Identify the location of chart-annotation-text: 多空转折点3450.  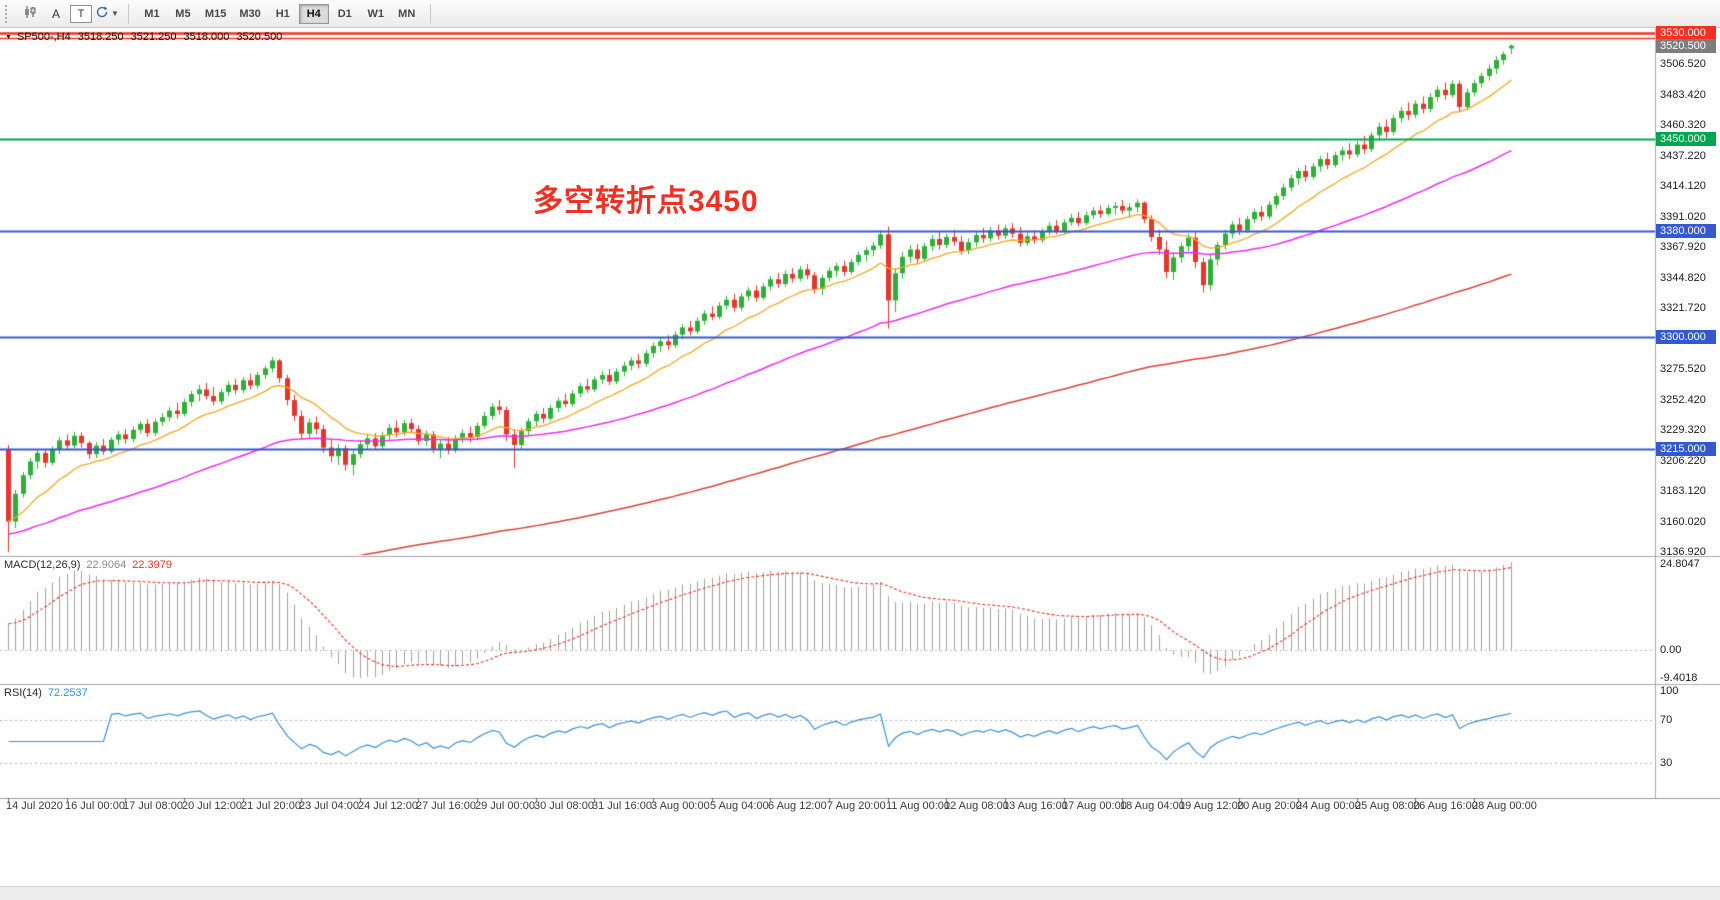
(646, 201).